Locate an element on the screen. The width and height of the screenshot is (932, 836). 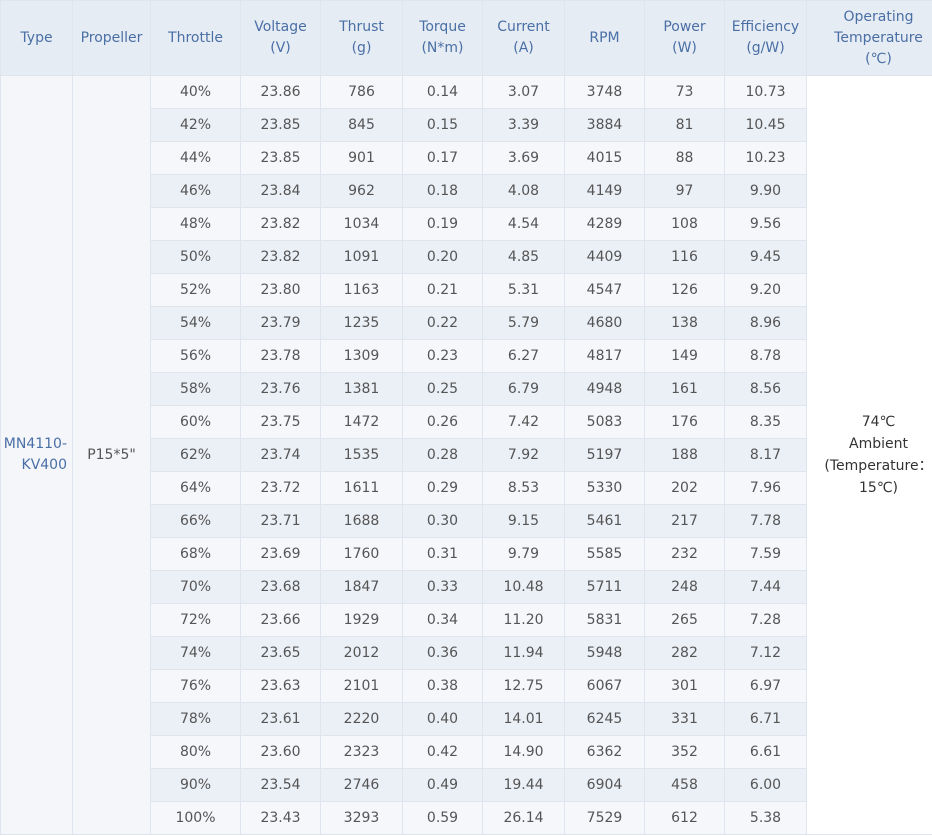
cell-torque: 0.18 is located at coordinates (442, 191).